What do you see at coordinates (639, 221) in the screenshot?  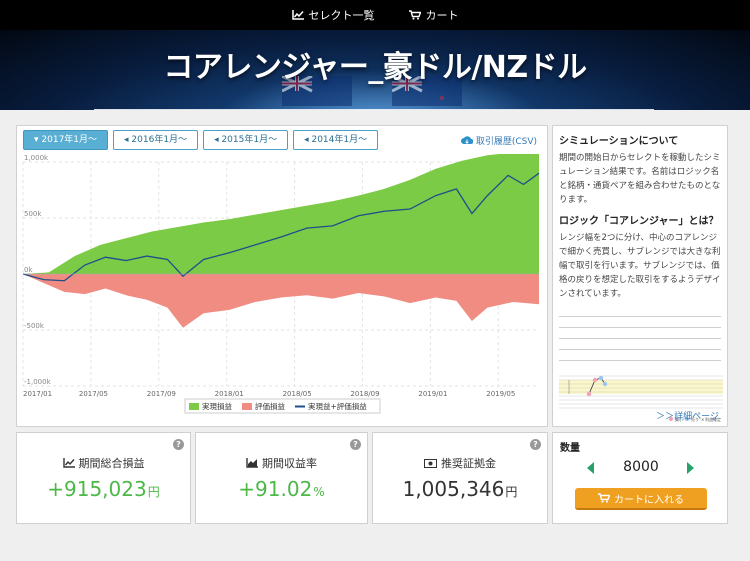 I see `logic-heading: ロジック「コアレンジャー」とは？` at bounding box center [639, 221].